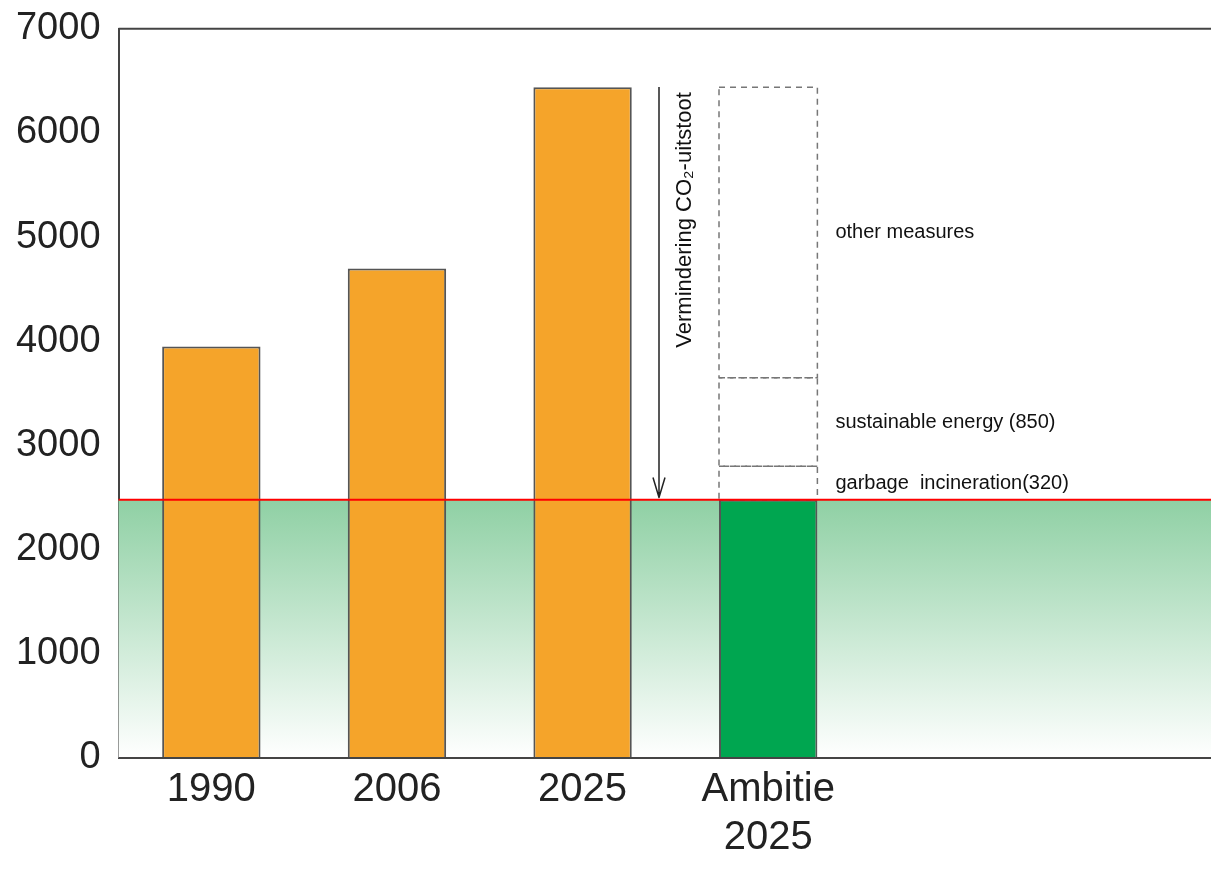 The image size is (1211, 875). What do you see at coordinates (684, 220) in the screenshot?
I see `annotation: Vermindering CO₂-uitstoot` at bounding box center [684, 220].